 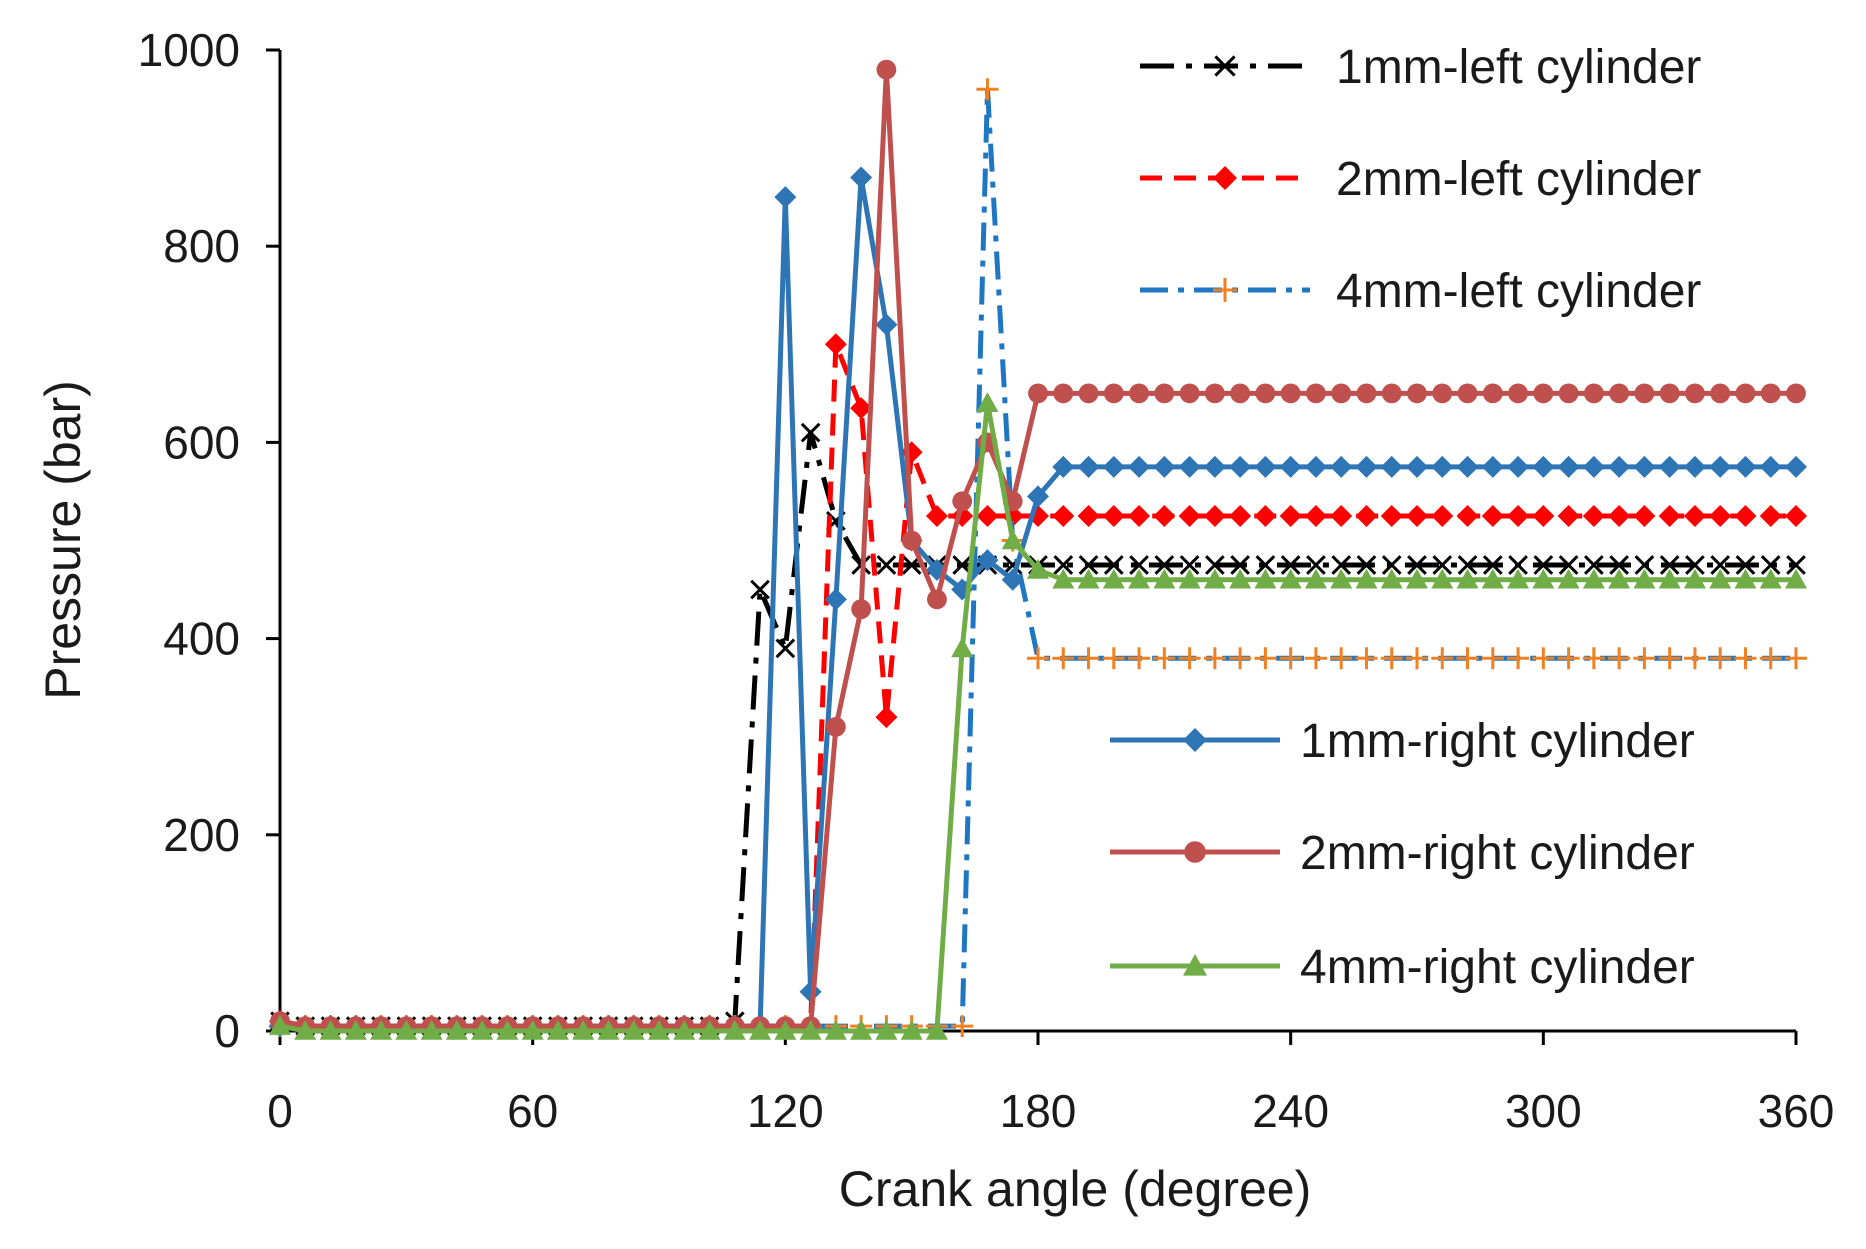 What do you see at coordinates (189, 50) in the screenshot?
I see `y-tick-label: 1000` at bounding box center [189, 50].